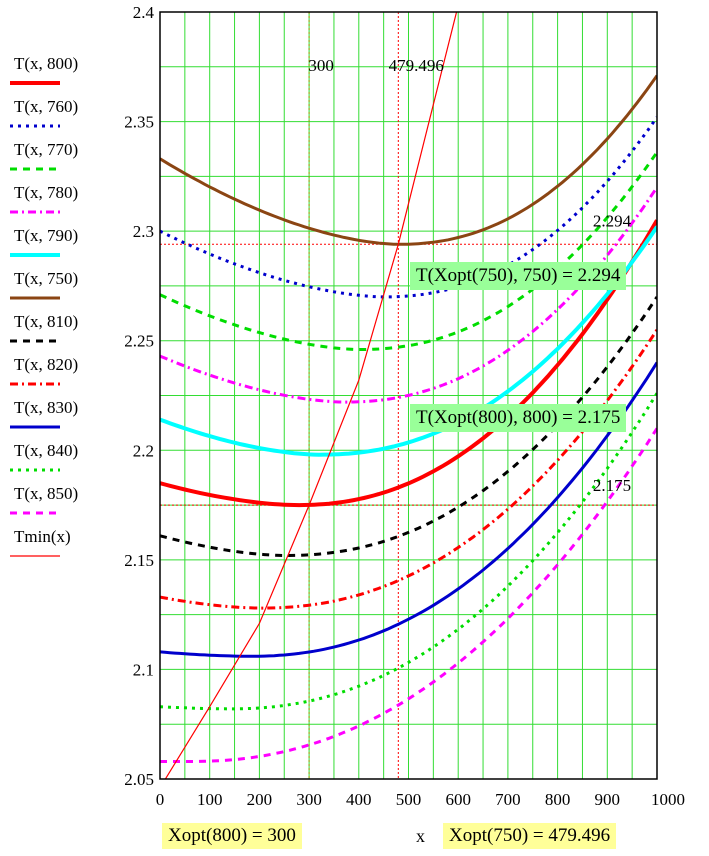 Image resolution: width=709 pixels, height=856 pixels. Describe the element at coordinates (143, 450) in the screenshot. I see `y-tick-label-3: 2.2` at that location.